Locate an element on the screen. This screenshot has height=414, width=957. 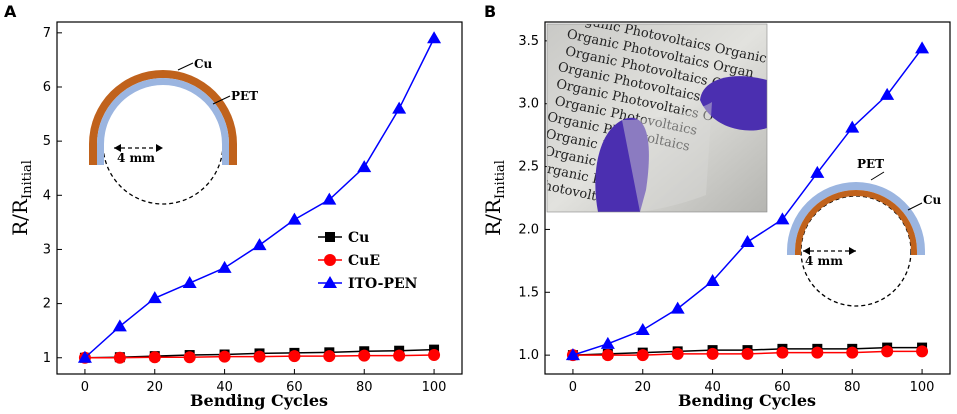
cu-label-a: Cu is located at coordinates (203, 64).